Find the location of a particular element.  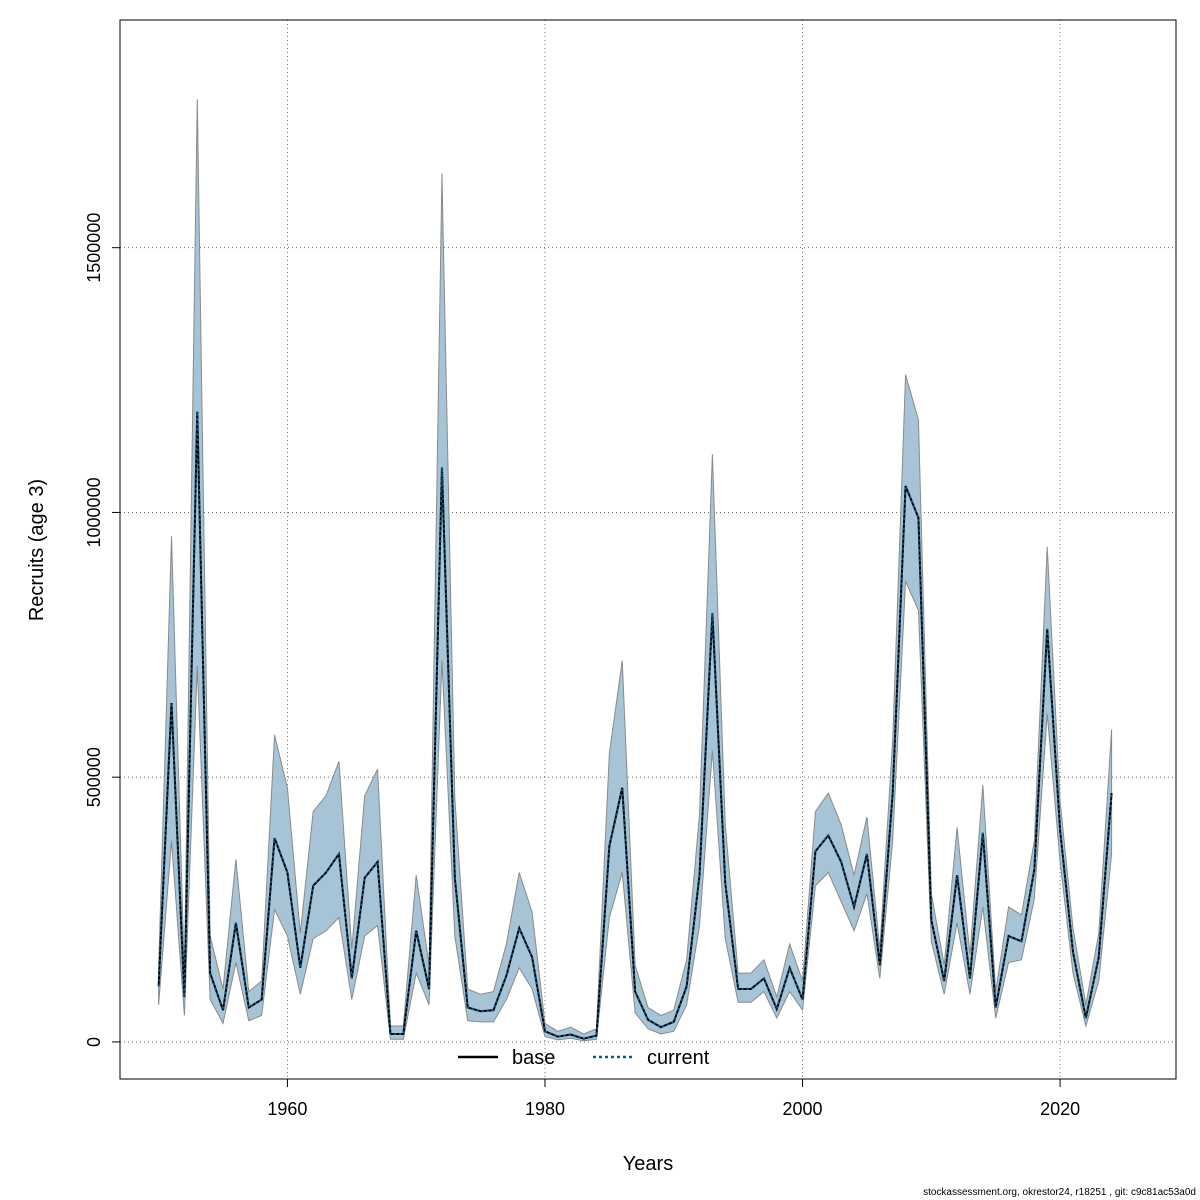

y-tick-label: 1500000 is located at coordinates (94, 248).